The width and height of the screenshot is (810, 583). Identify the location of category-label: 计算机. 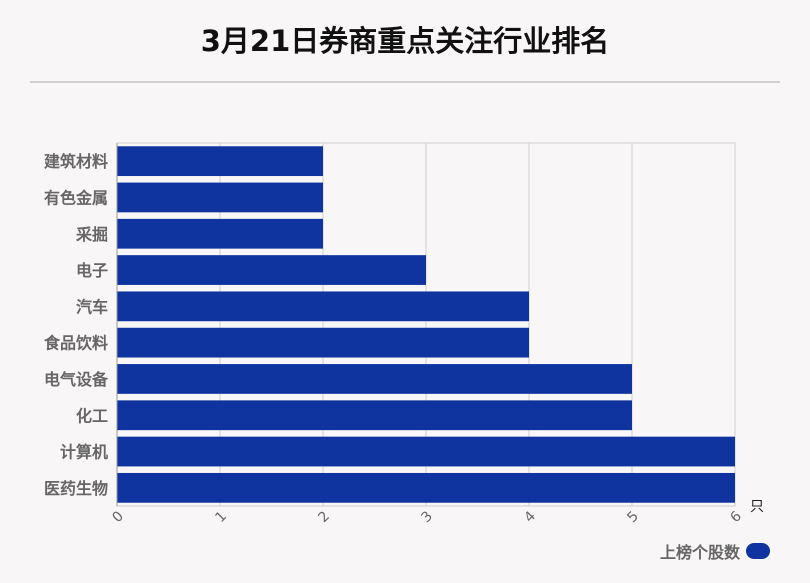
(84, 452).